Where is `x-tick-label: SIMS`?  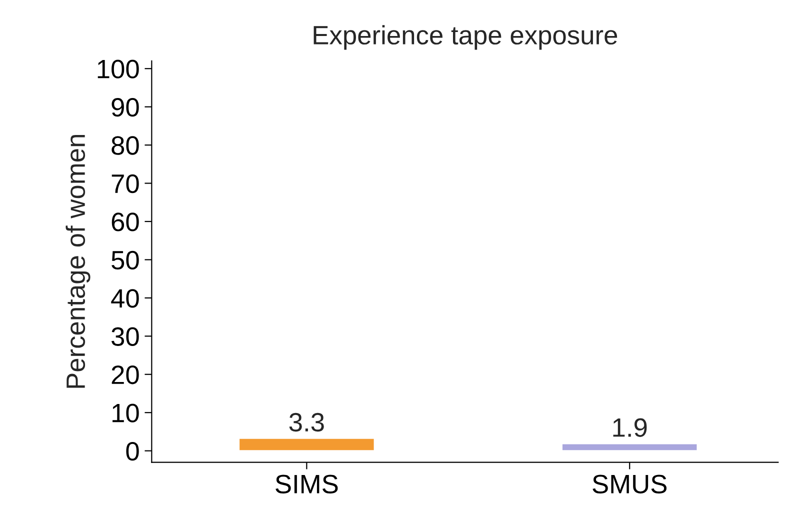
x-tick-label: SIMS is located at coordinates (307, 484).